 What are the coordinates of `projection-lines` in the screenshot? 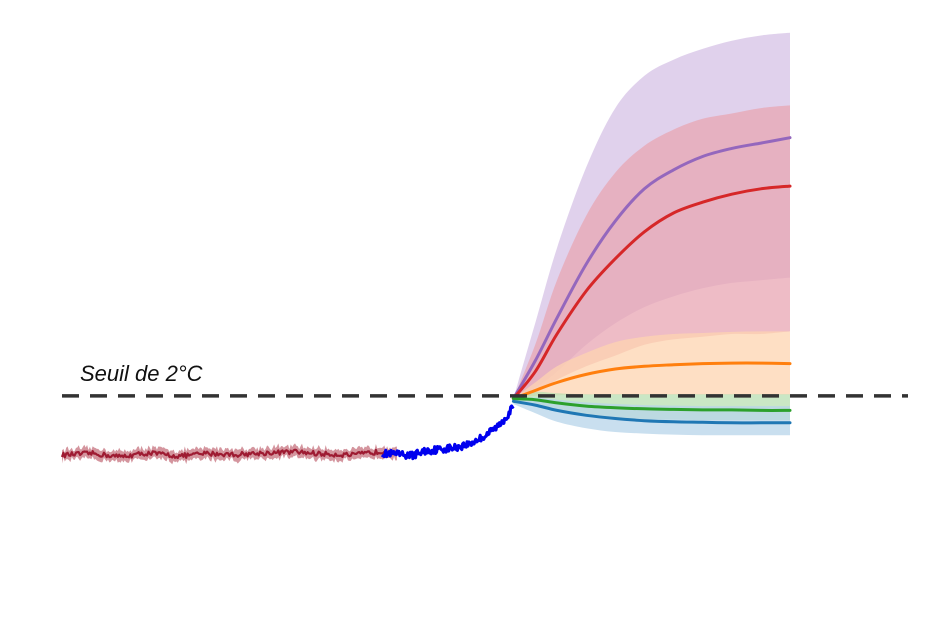 It's located at (651, 280).